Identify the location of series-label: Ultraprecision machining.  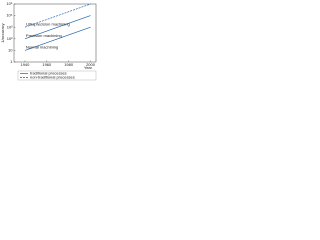
(48, 23).